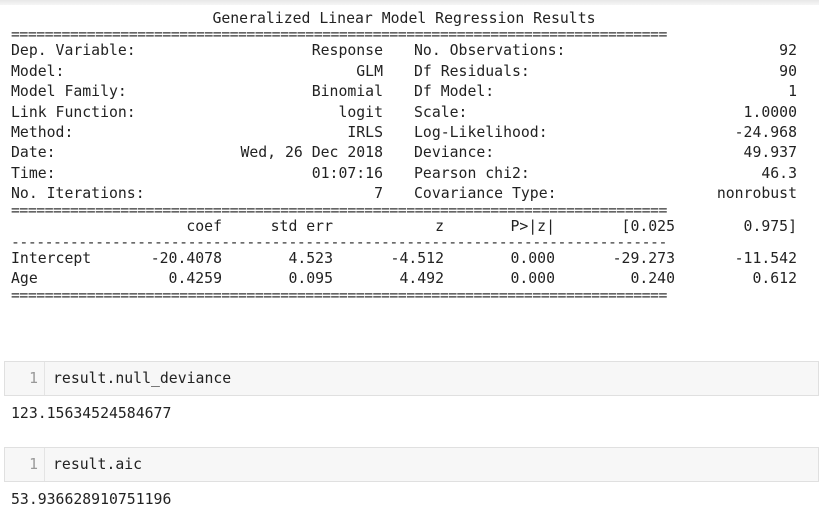 The image size is (819, 516). What do you see at coordinates (756, 194) in the screenshot?
I see `stat-value: nonrobust` at bounding box center [756, 194].